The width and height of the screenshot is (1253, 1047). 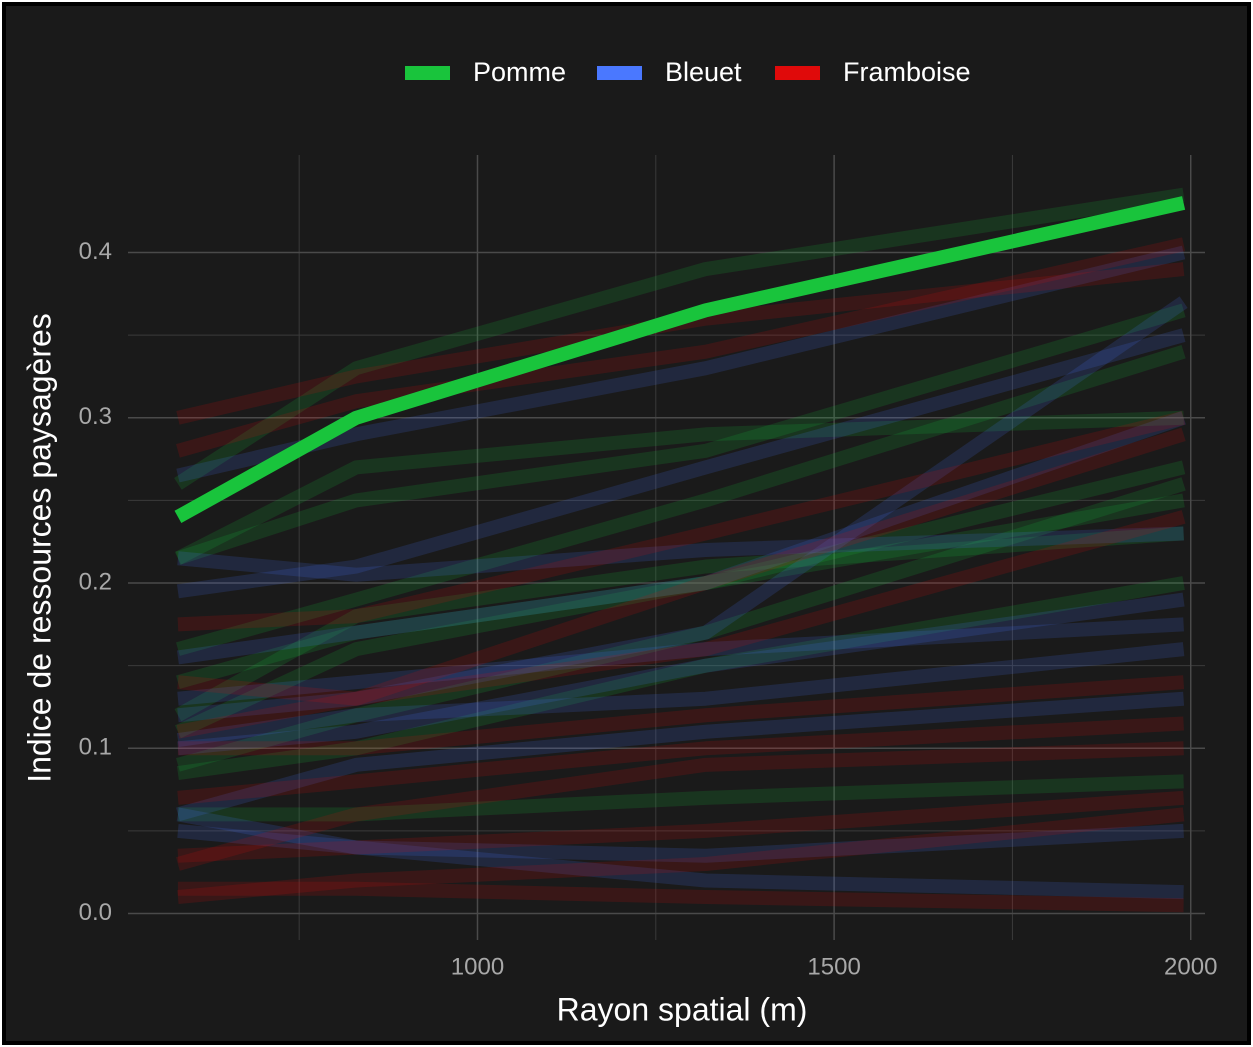 I want to click on y-tick-label: 0.2, so click(x=95, y=581).